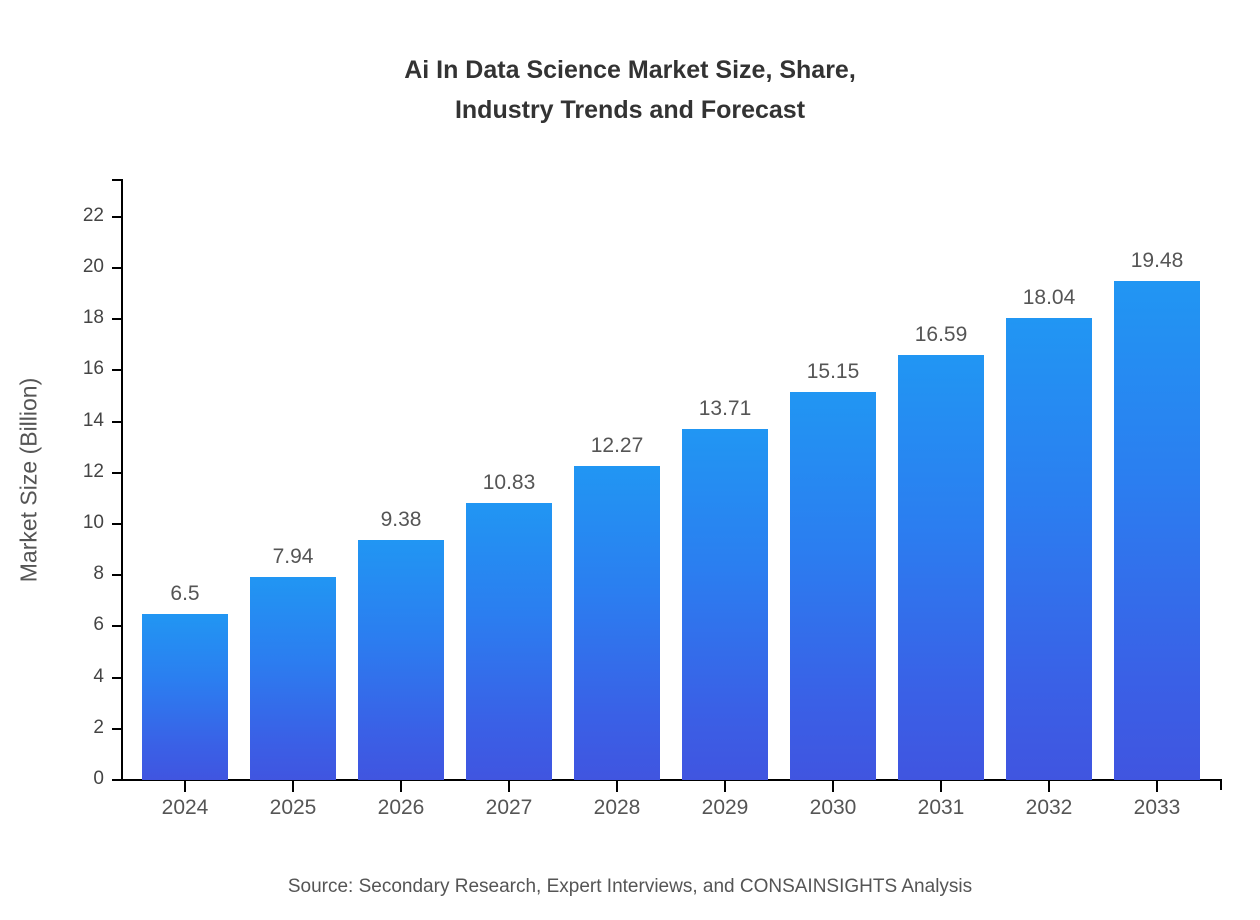 This screenshot has height=920, width=1260. Describe the element at coordinates (1049, 549) in the screenshot. I see `bar-2032` at that location.